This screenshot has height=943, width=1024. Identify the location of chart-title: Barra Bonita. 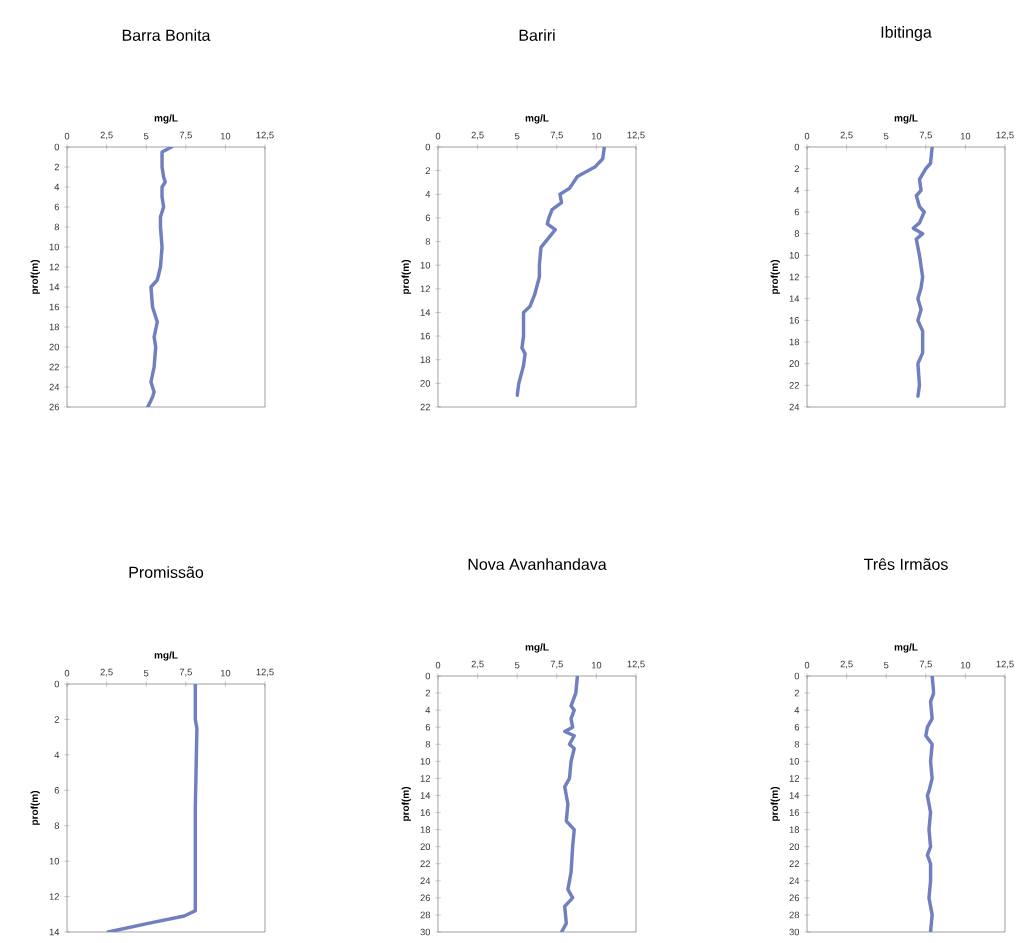
(166, 35).